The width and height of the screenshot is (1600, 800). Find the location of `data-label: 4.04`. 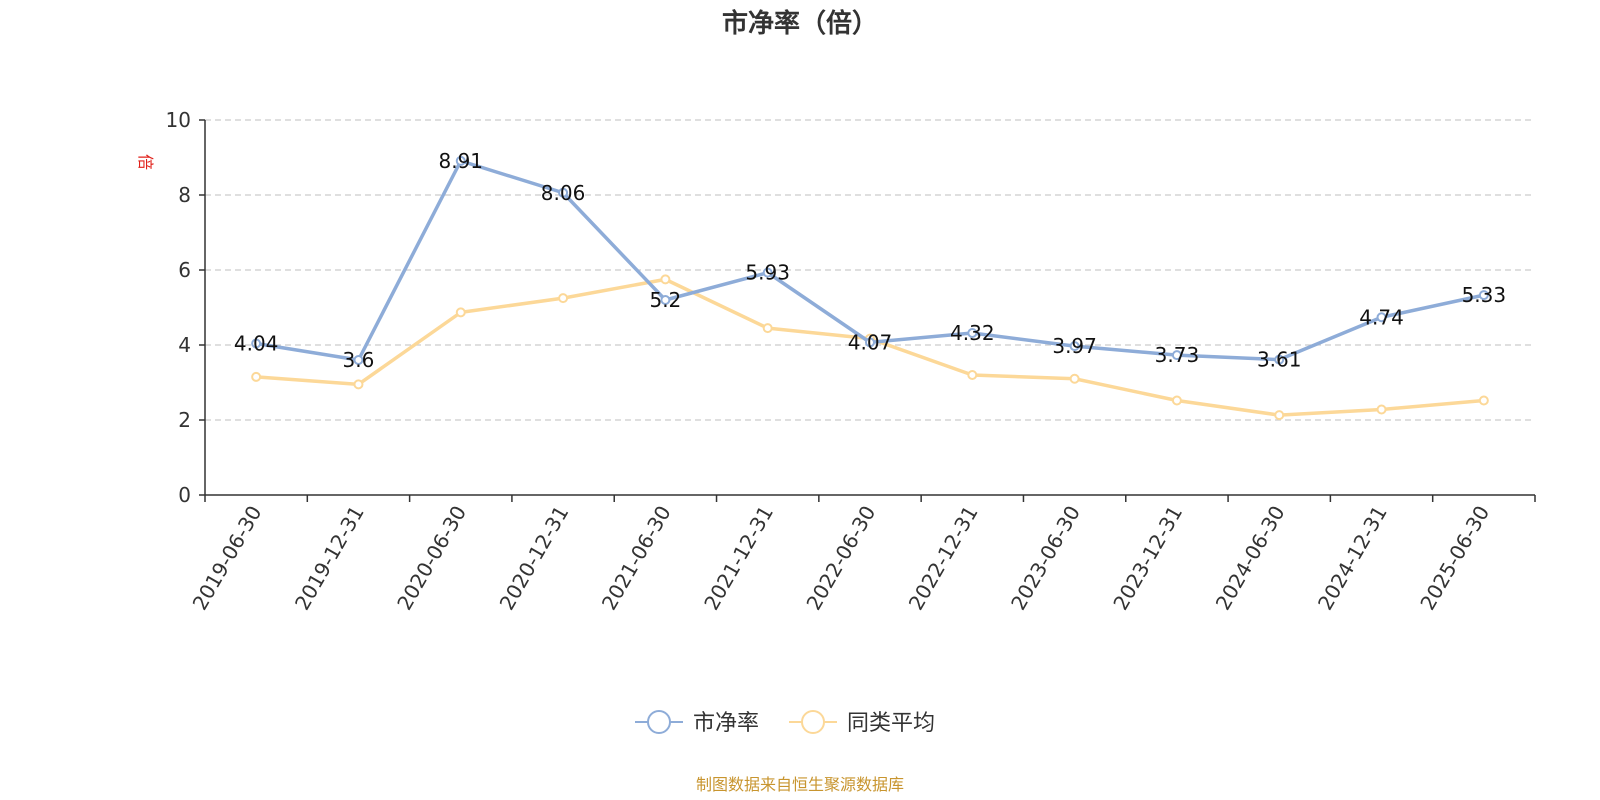

data-label: 4.04 is located at coordinates (256, 344).